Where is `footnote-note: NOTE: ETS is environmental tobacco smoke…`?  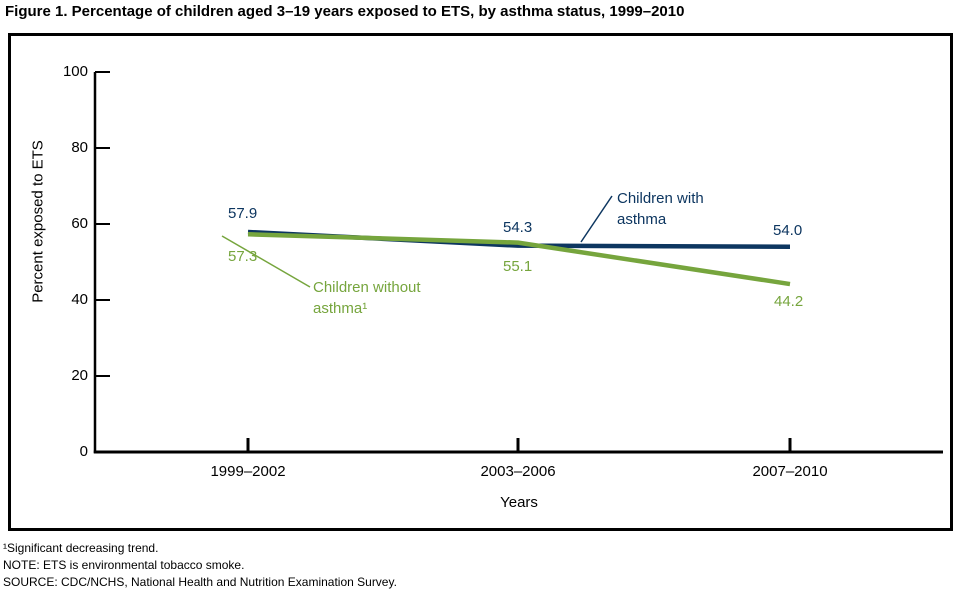
footnote-note: NOTE: ETS is environmental tobacco smoke… is located at coordinates (124, 565).